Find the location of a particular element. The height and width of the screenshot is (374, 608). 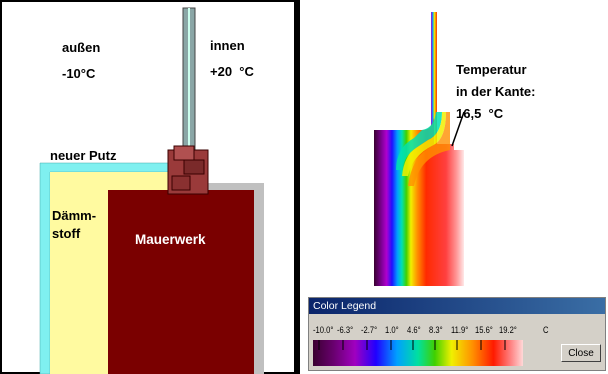

legend-title-bar: Color Legend is located at coordinates (457, 306).